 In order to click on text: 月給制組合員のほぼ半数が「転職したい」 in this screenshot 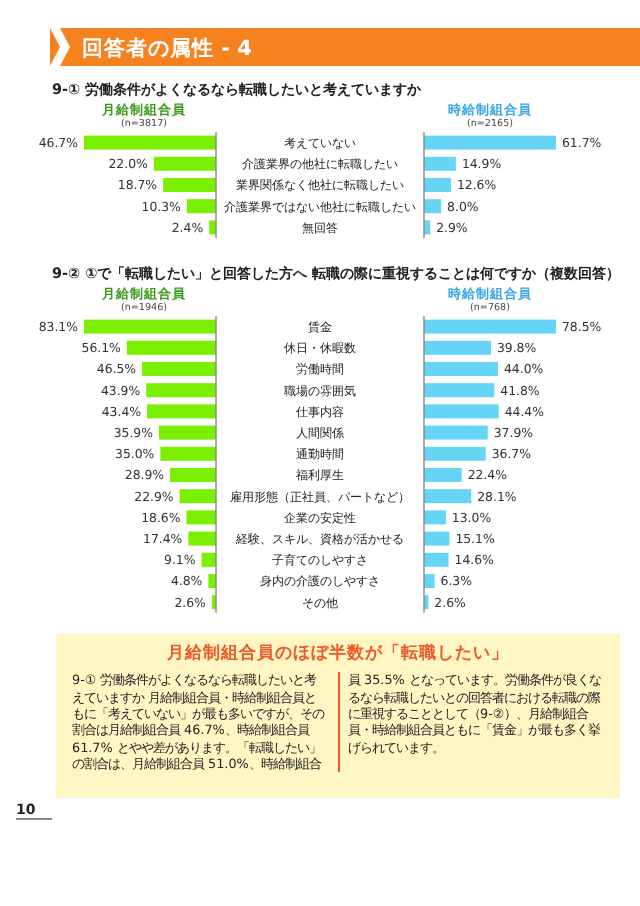, I will do `click(338, 654)`.